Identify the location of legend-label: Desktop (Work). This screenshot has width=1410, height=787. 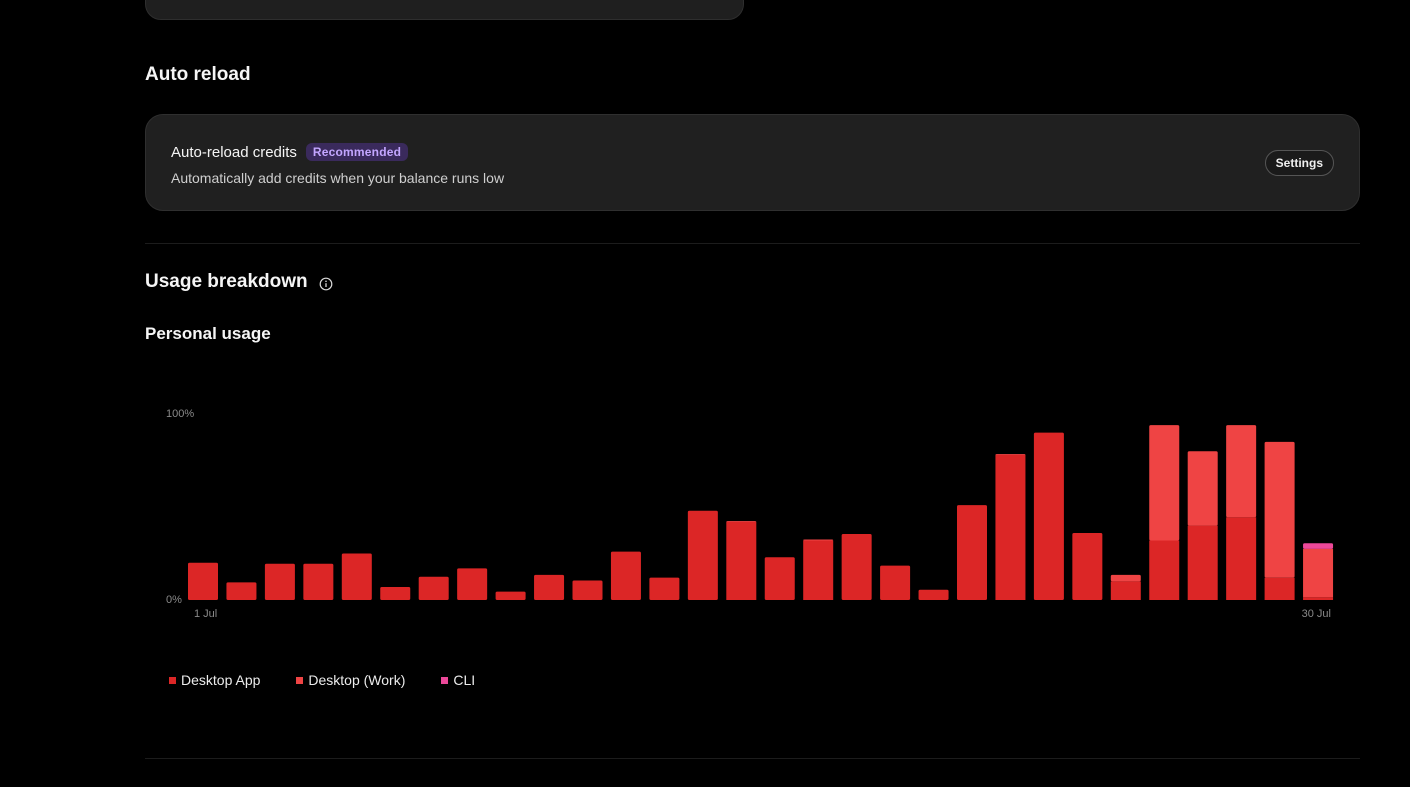
(357, 680).